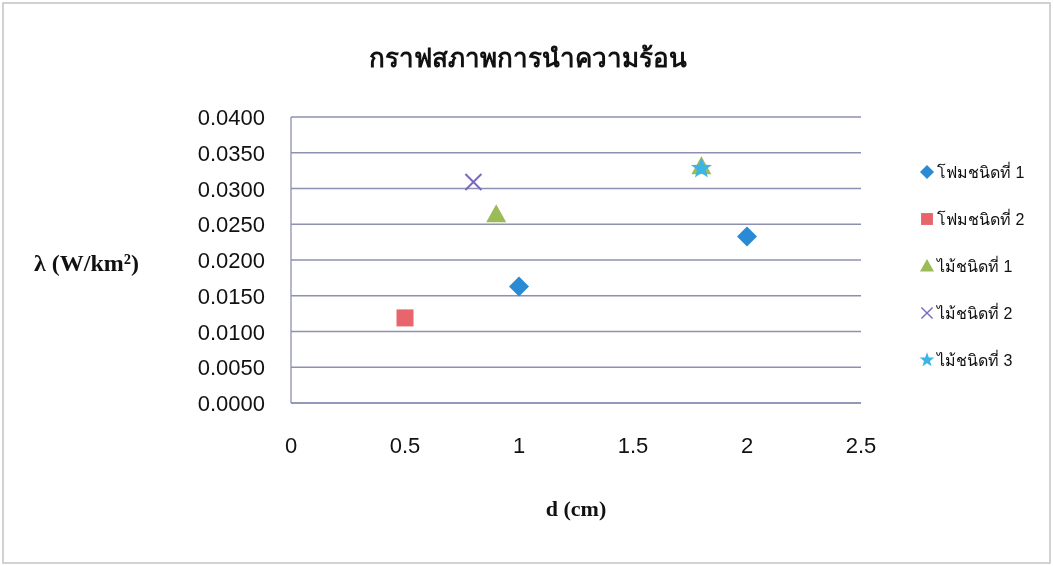 Image resolution: width=1053 pixels, height=566 pixels. I want to click on x-tick-label: 2.5, so click(861, 445).